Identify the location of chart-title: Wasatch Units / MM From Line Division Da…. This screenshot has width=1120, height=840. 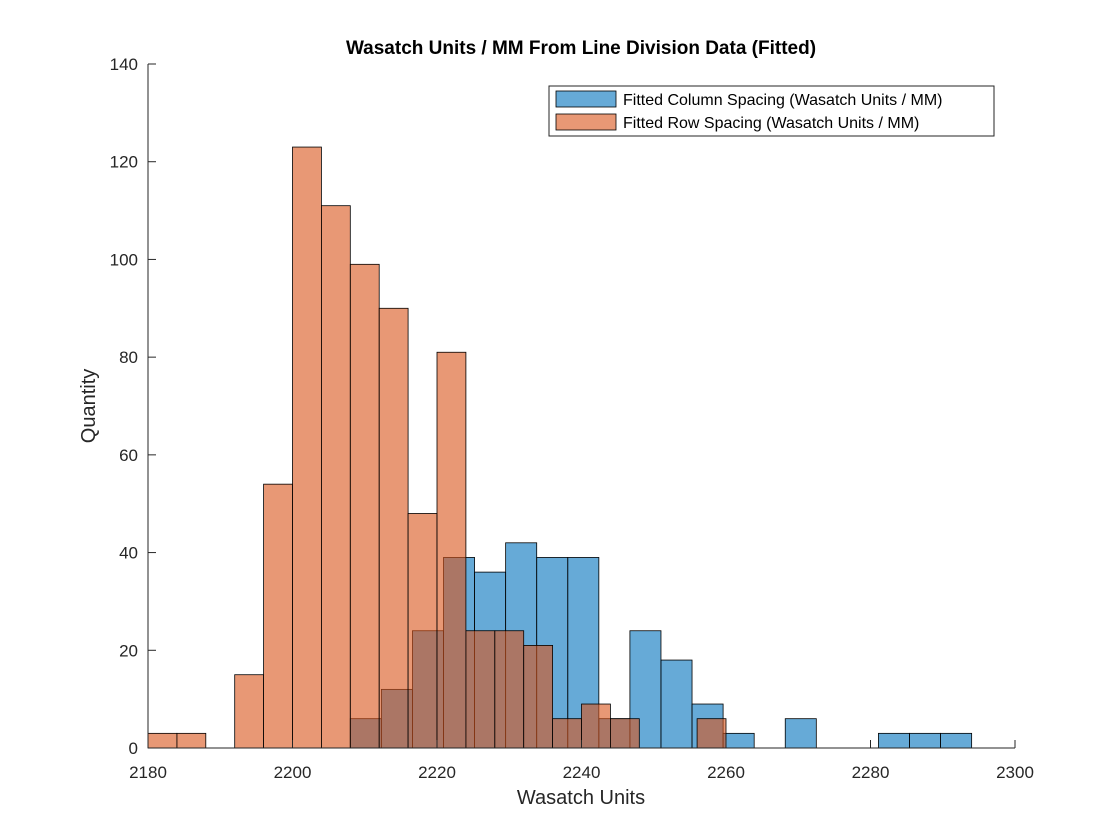
(581, 48).